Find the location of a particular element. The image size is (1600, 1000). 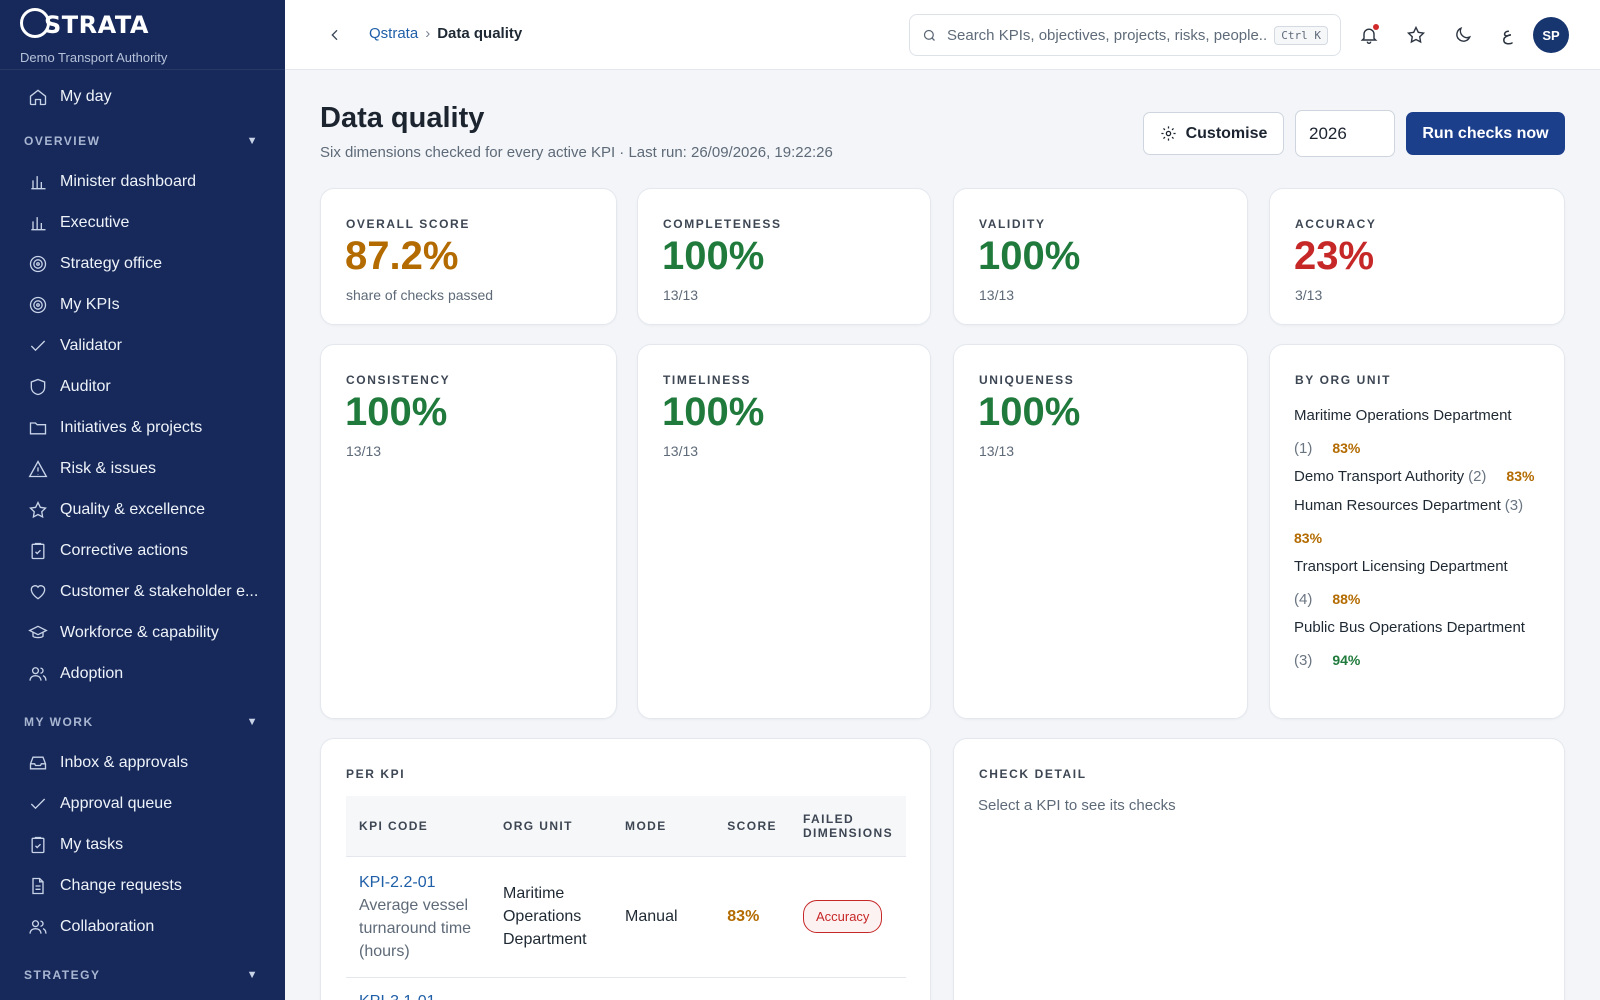

theme-toggle-button is located at coordinates (1463, 35).